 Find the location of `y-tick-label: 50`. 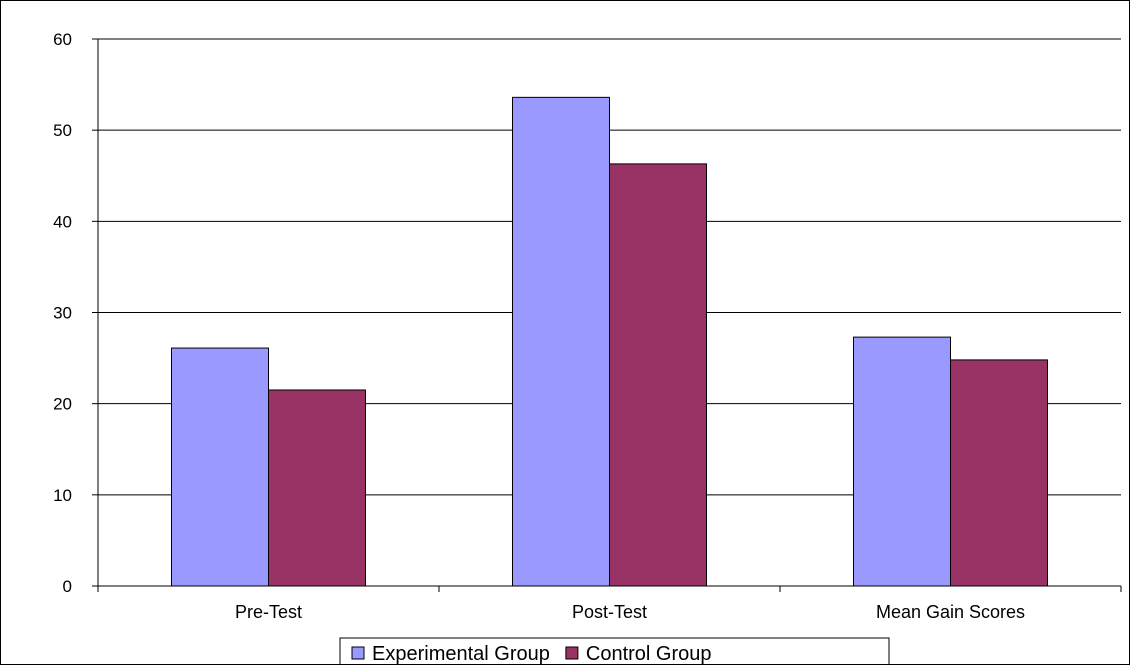

y-tick-label: 50 is located at coordinates (62, 130).